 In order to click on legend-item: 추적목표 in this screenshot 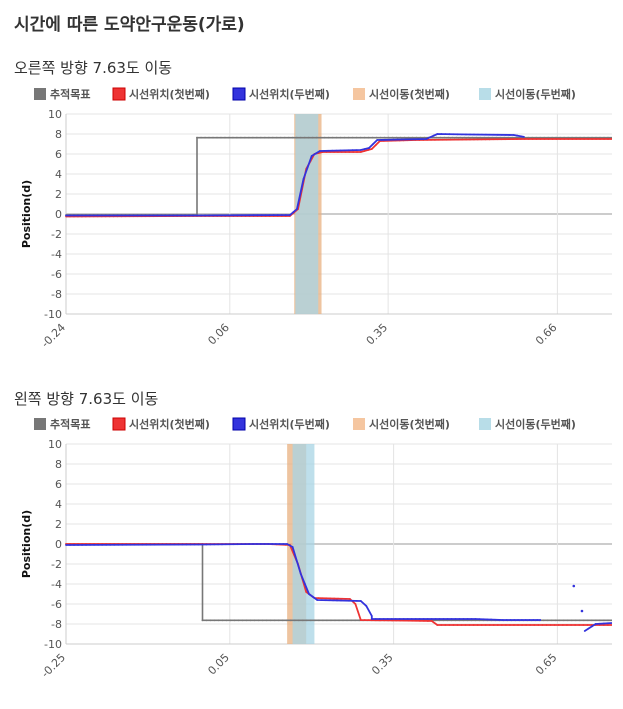, I will do `click(62, 424)`.